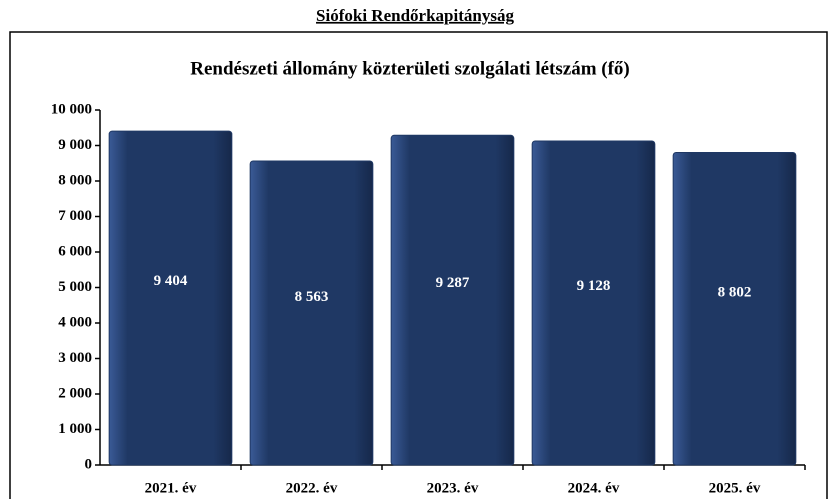 This screenshot has width=830, height=499. Describe the element at coordinates (735, 293) in the screenshot. I see `value-label: 8 802` at that location.